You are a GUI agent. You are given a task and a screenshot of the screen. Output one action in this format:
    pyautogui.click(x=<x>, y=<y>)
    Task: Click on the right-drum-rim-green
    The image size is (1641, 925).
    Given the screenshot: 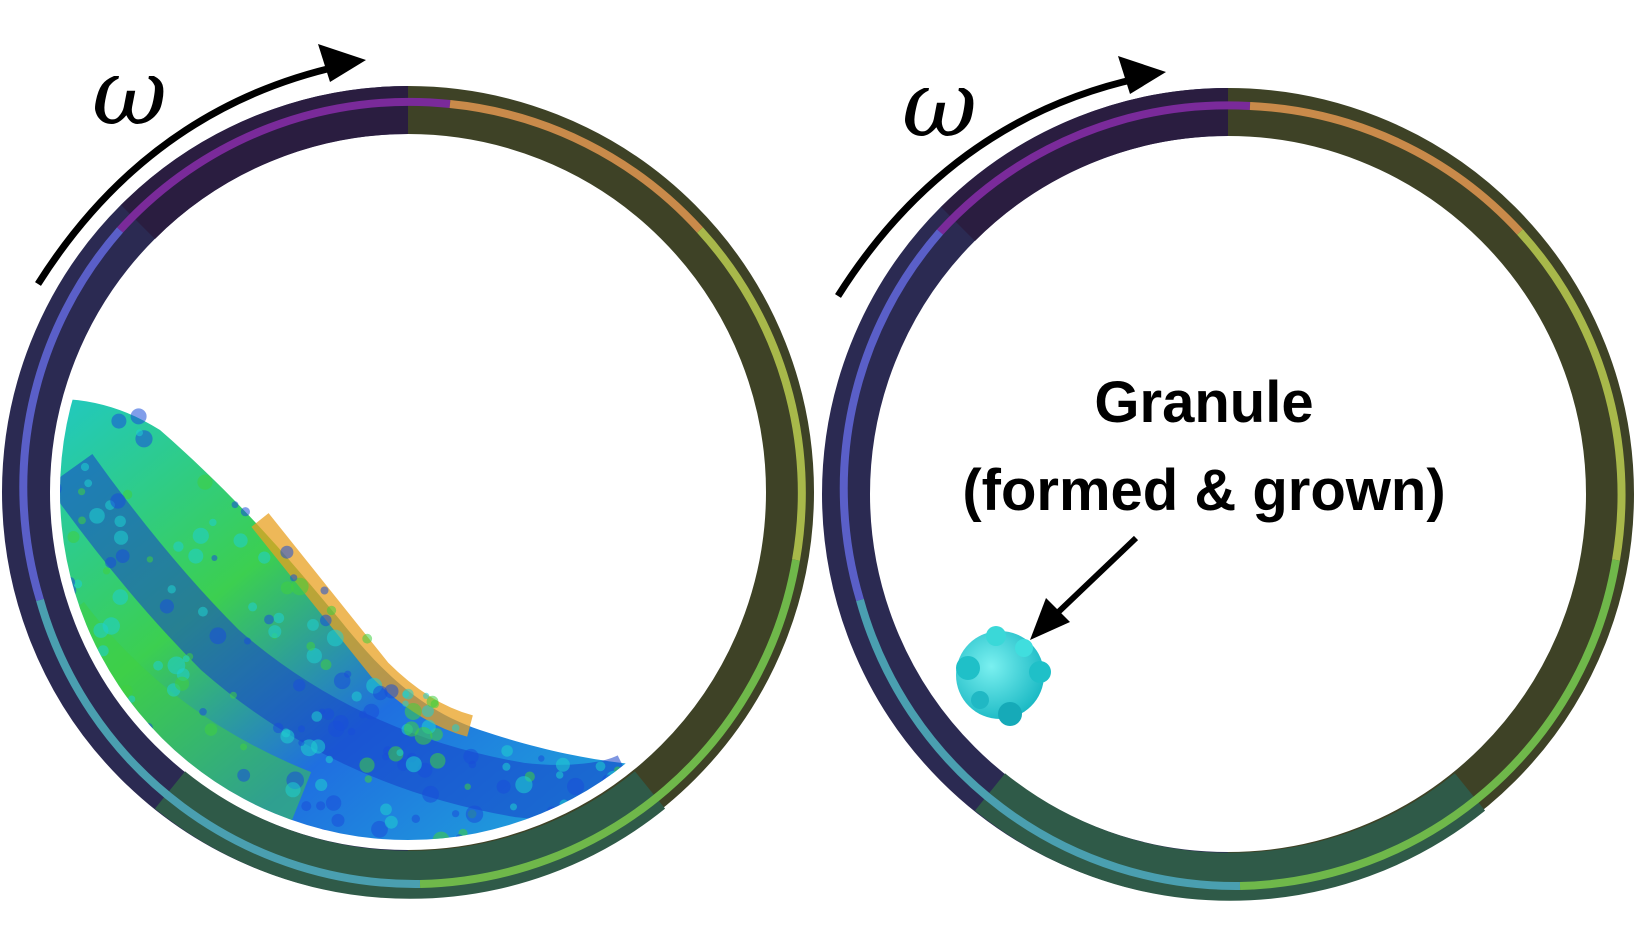 What is the action you would take?
    pyautogui.click(x=1429, y=724)
    